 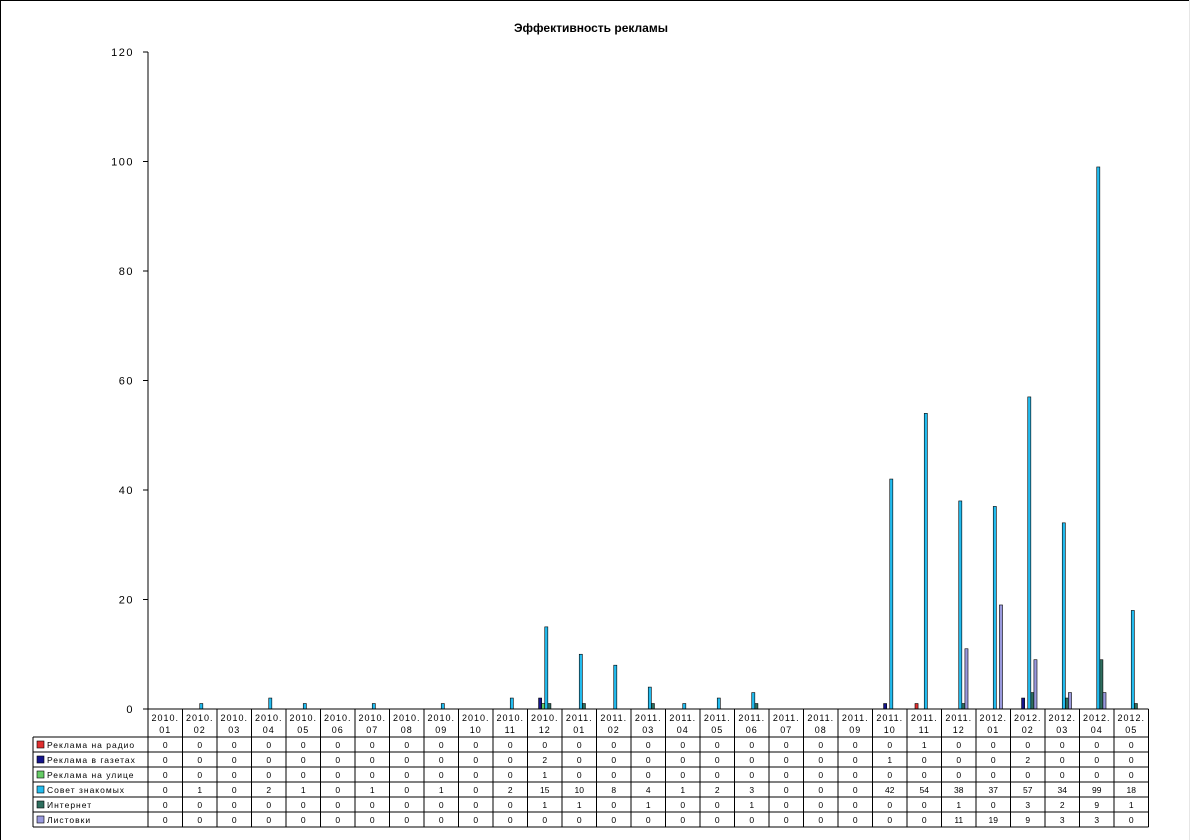 I want to click on chart-title: Эффективность рекламы, so click(x=591, y=28).